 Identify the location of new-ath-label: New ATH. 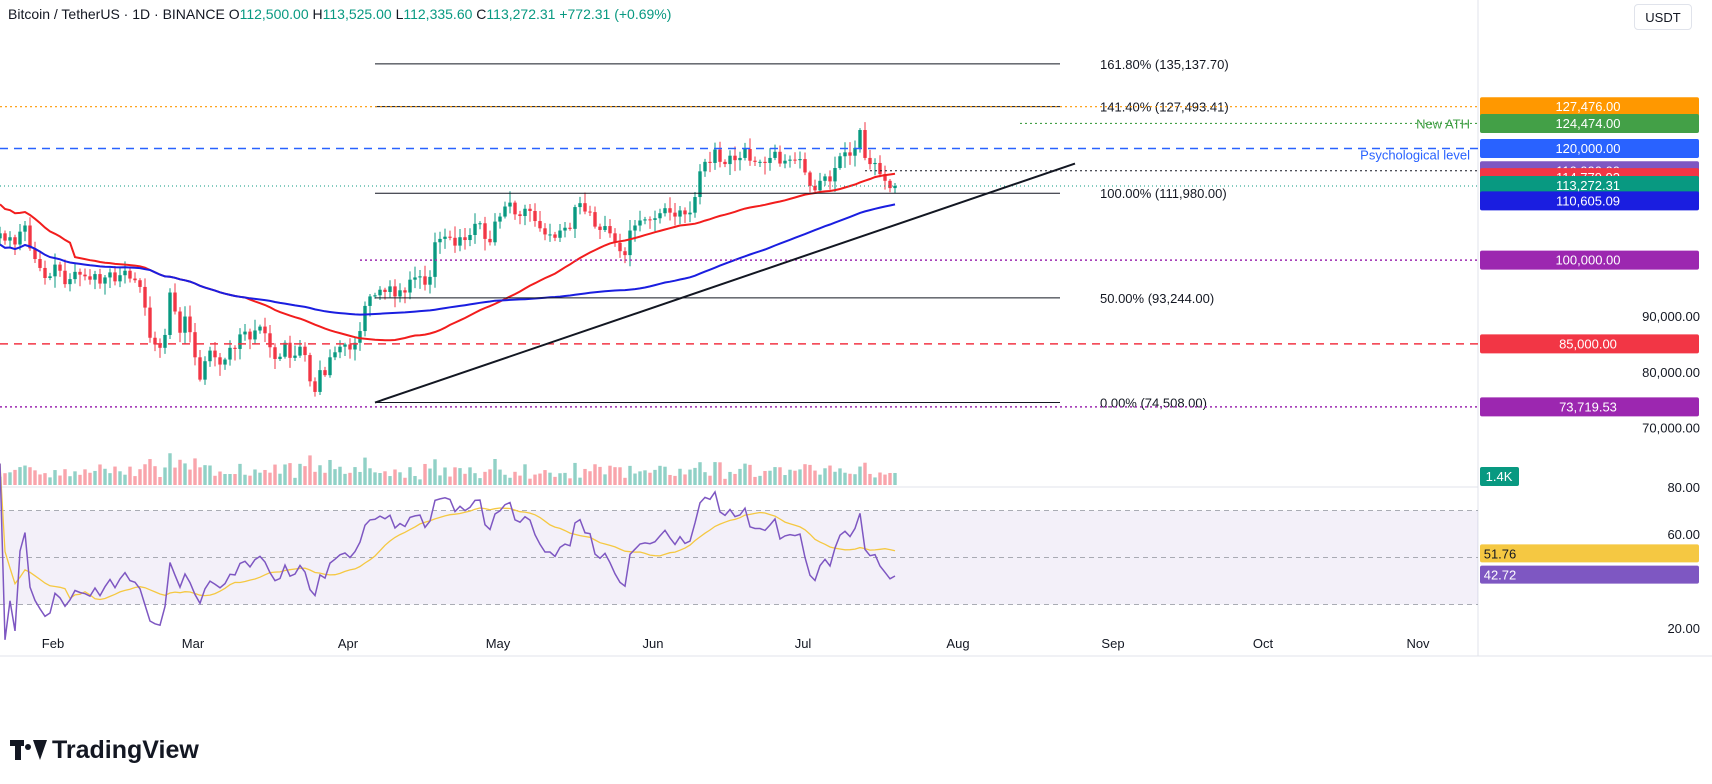
(1443, 123).